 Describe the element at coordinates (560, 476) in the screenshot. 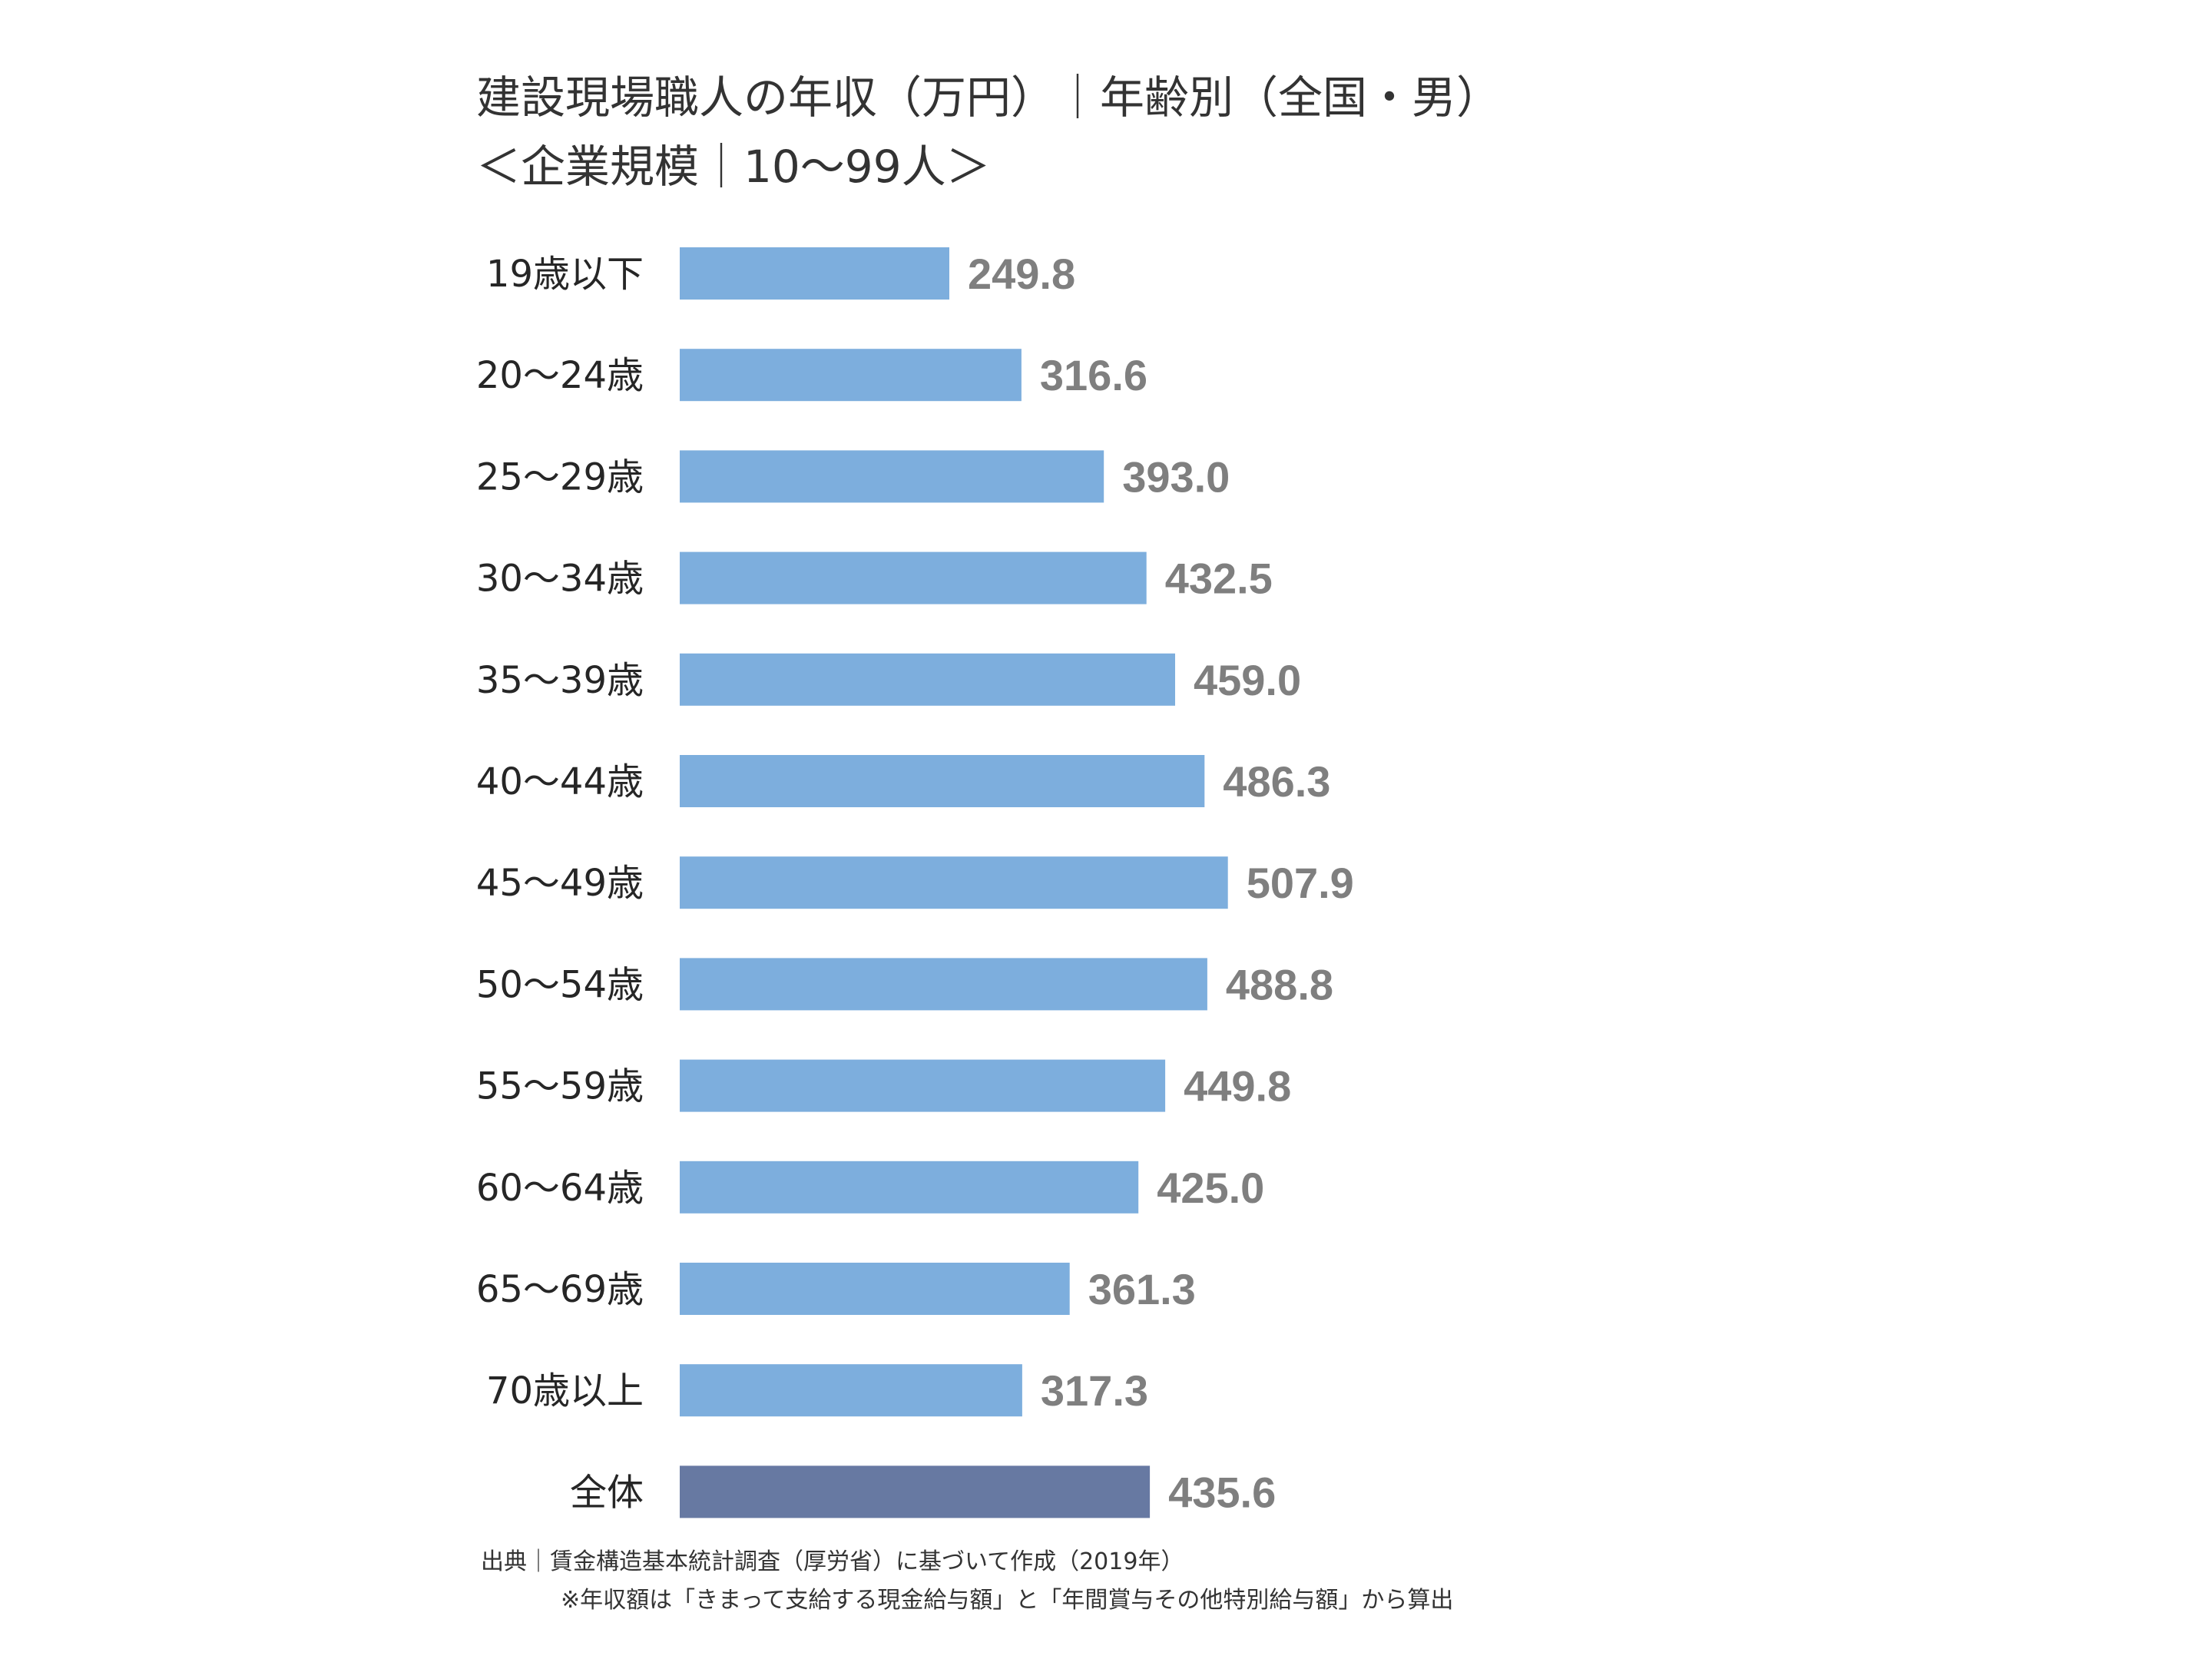

I see `category-label: 25～29歳` at that location.